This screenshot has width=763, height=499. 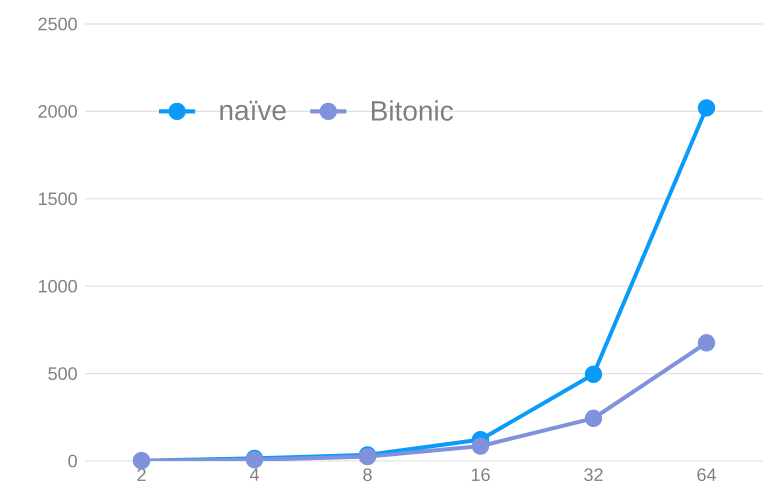 What do you see at coordinates (57, 199) in the screenshot?
I see `y-tick-label: 1500` at bounding box center [57, 199].